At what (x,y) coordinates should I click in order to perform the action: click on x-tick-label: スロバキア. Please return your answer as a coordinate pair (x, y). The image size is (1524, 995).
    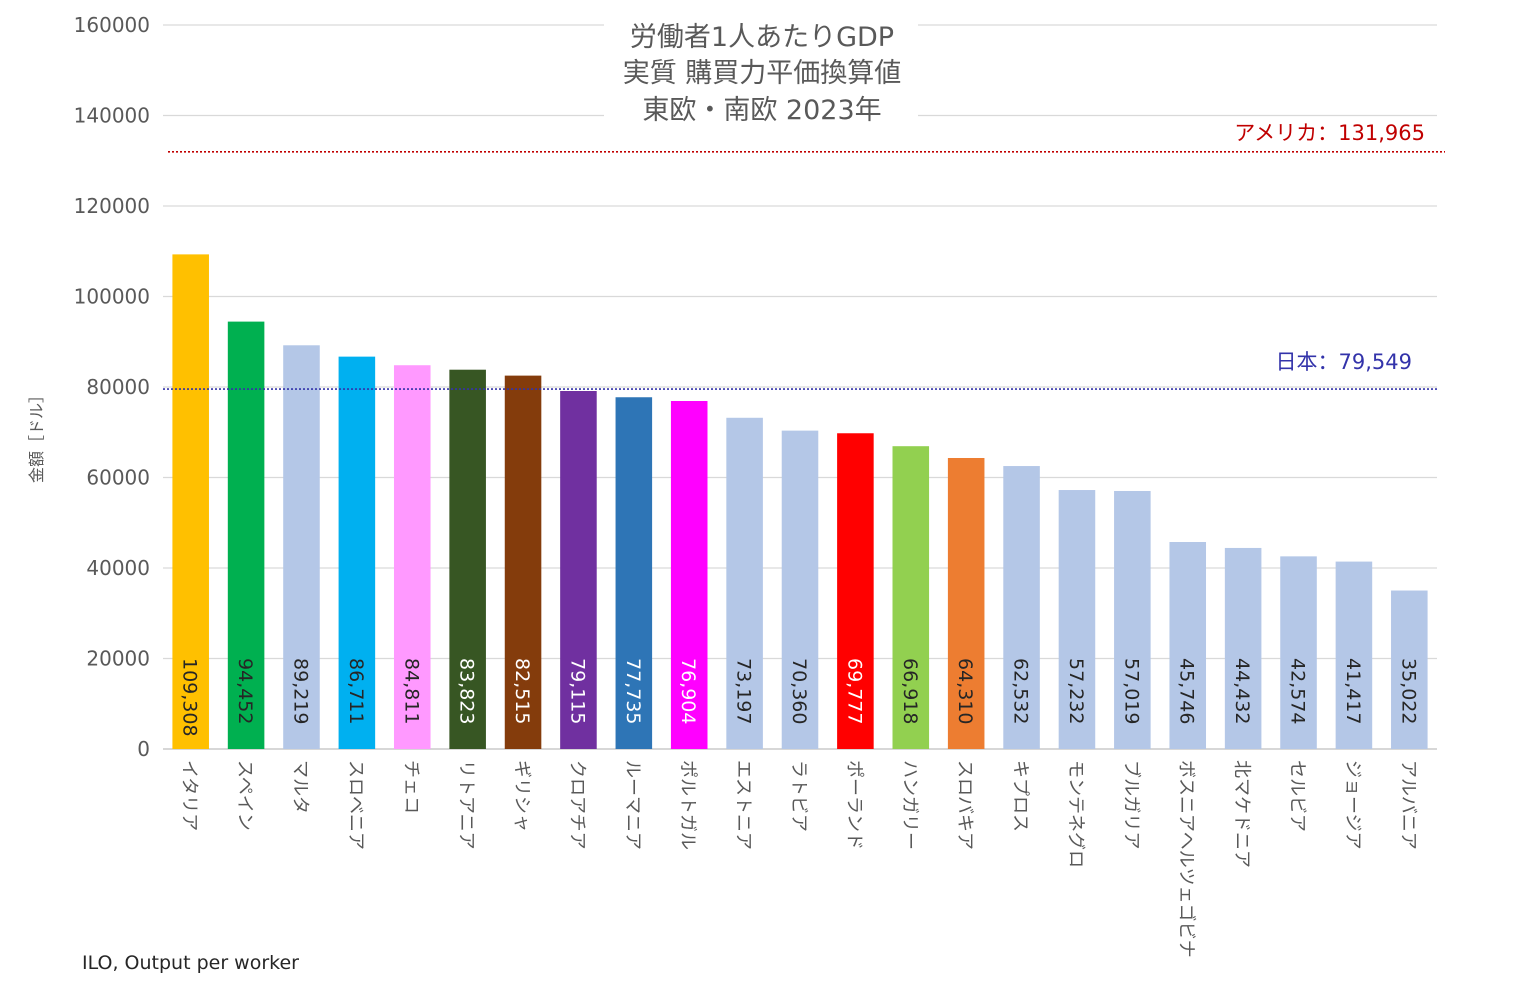
    Looking at the image, I should click on (964, 805).